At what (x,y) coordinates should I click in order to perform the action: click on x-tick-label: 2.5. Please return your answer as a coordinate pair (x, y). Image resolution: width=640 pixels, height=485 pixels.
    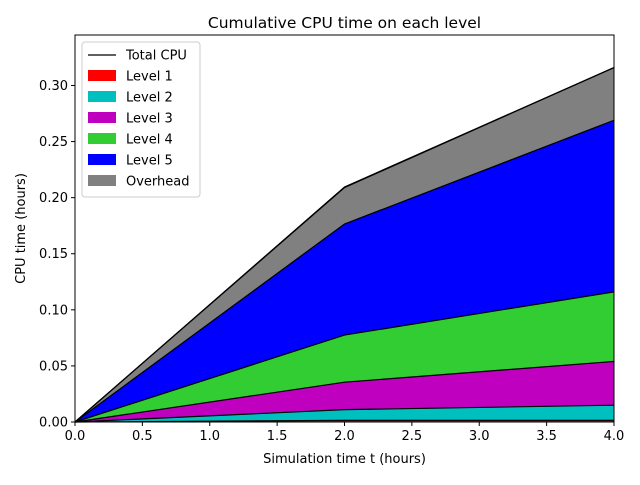
    Looking at the image, I should click on (412, 436).